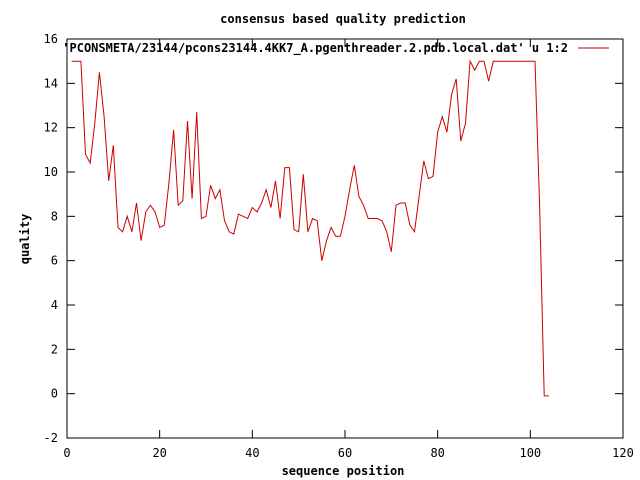 This screenshot has height=480, width=640. Describe the element at coordinates (159, 453) in the screenshot. I see `x-tick-label: 20` at that location.